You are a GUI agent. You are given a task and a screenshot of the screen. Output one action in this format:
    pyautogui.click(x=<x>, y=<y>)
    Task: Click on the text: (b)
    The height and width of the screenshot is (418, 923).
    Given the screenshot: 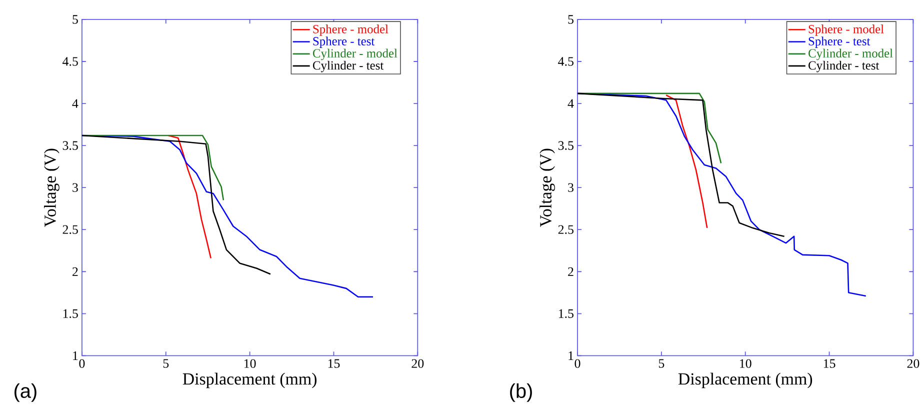 What is the action you would take?
    pyautogui.click(x=521, y=393)
    